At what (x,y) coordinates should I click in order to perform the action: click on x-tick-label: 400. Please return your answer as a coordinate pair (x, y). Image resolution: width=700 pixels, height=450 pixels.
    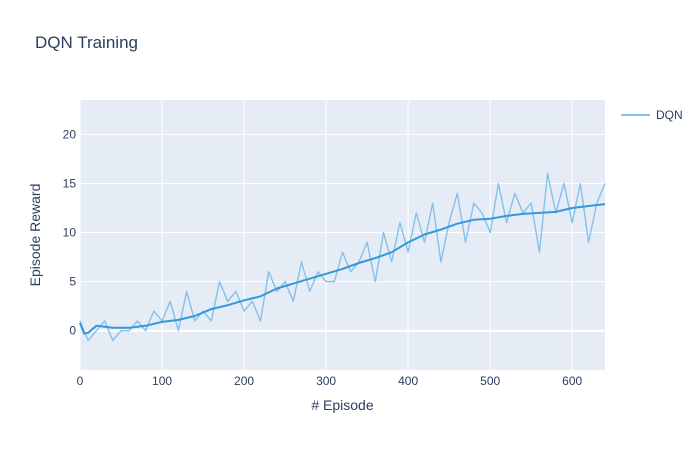
    Looking at the image, I should click on (408, 381).